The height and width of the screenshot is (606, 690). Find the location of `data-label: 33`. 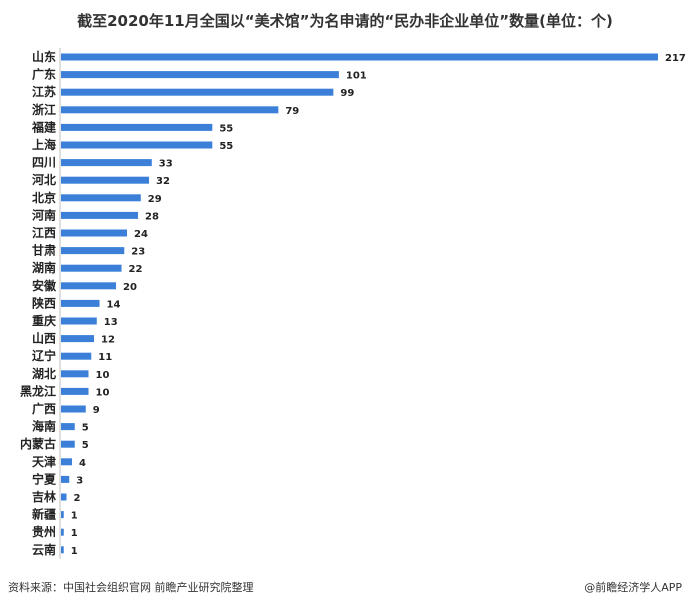

data-label: 33 is located at coordinates (166, 164).